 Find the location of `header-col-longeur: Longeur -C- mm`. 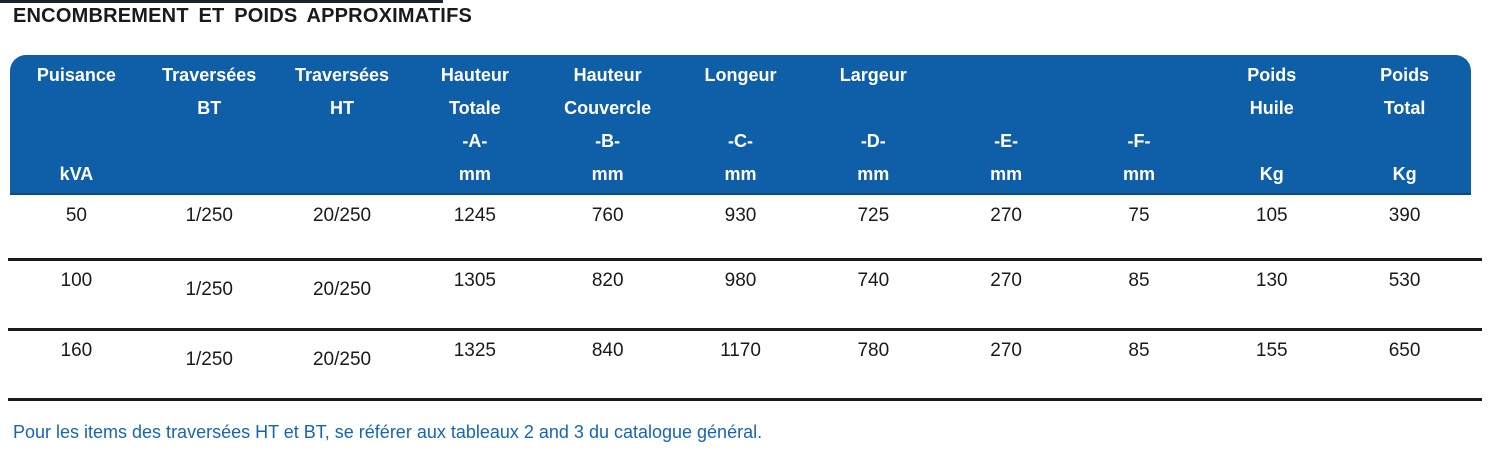

header-col-longeur: Longeur -C- mm is located at coordinates (740, 126).